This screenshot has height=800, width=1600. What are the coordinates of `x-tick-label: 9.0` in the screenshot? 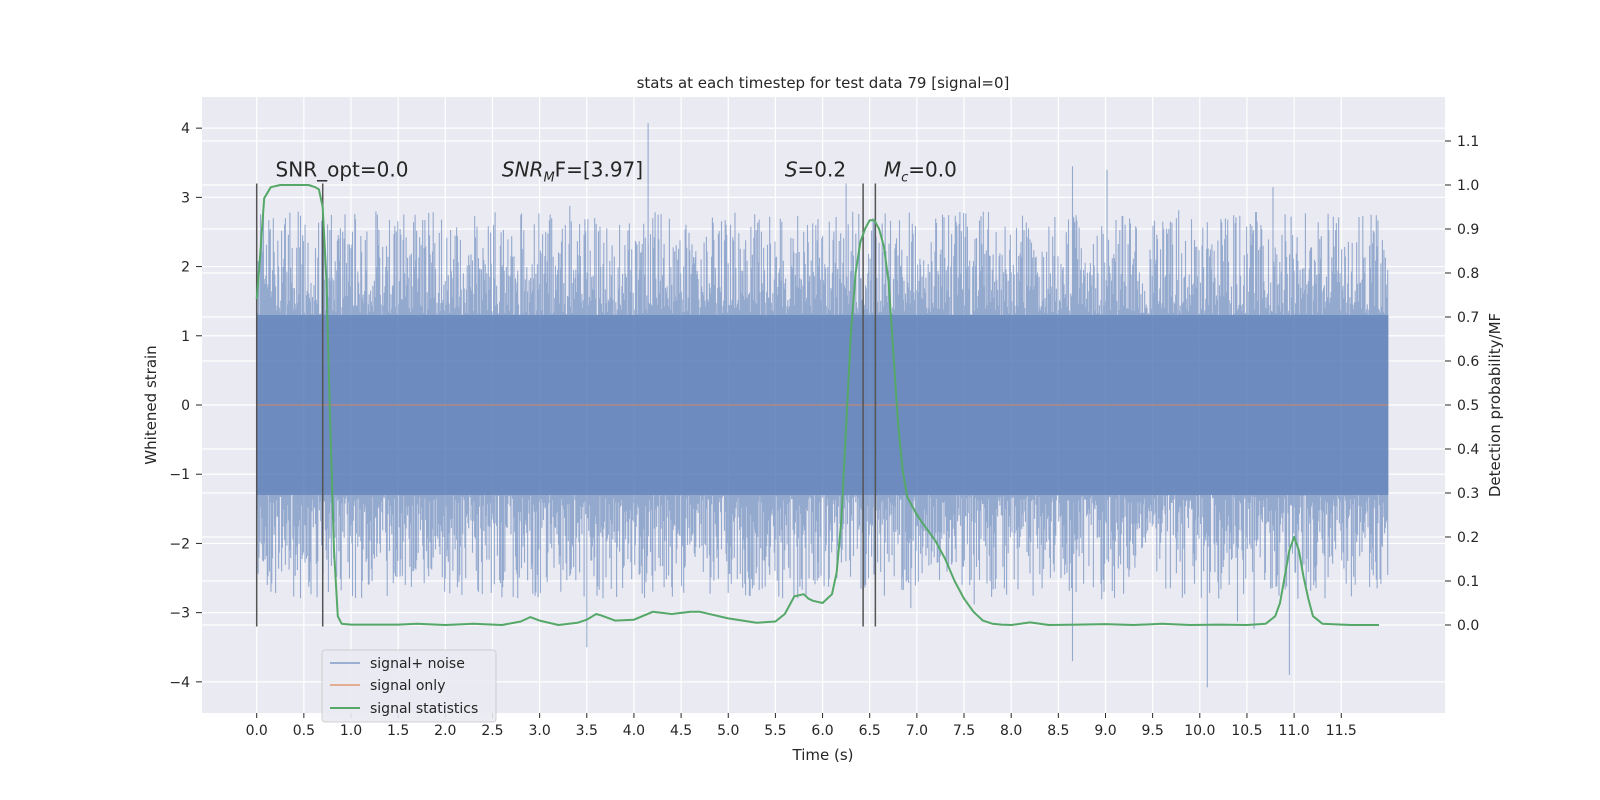 It's located at (1105, 731).